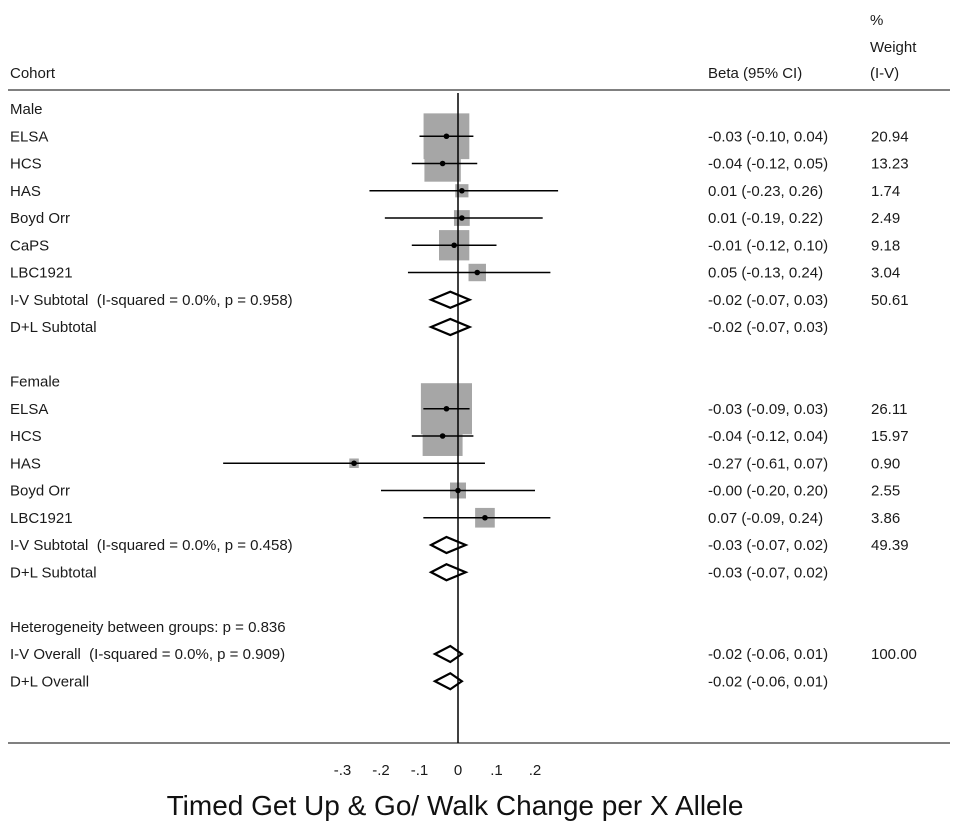 The height and width of the screenshot is (833, 954). Describe the element at coordinates (885, 463) in the screenshot. I see `weight-text: 0.90` at that location.